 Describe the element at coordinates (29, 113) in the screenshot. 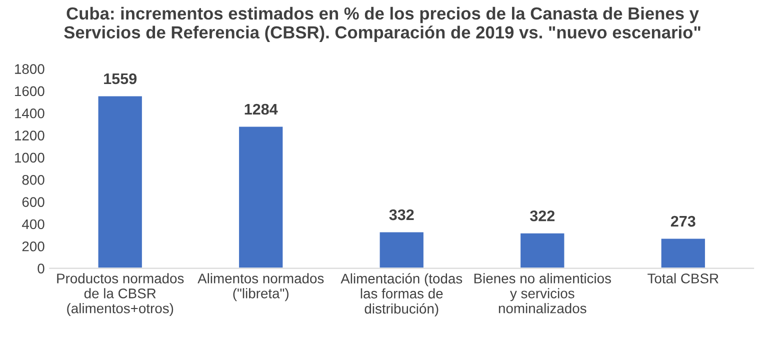

I see `y-tick-label: 1400` at that location.